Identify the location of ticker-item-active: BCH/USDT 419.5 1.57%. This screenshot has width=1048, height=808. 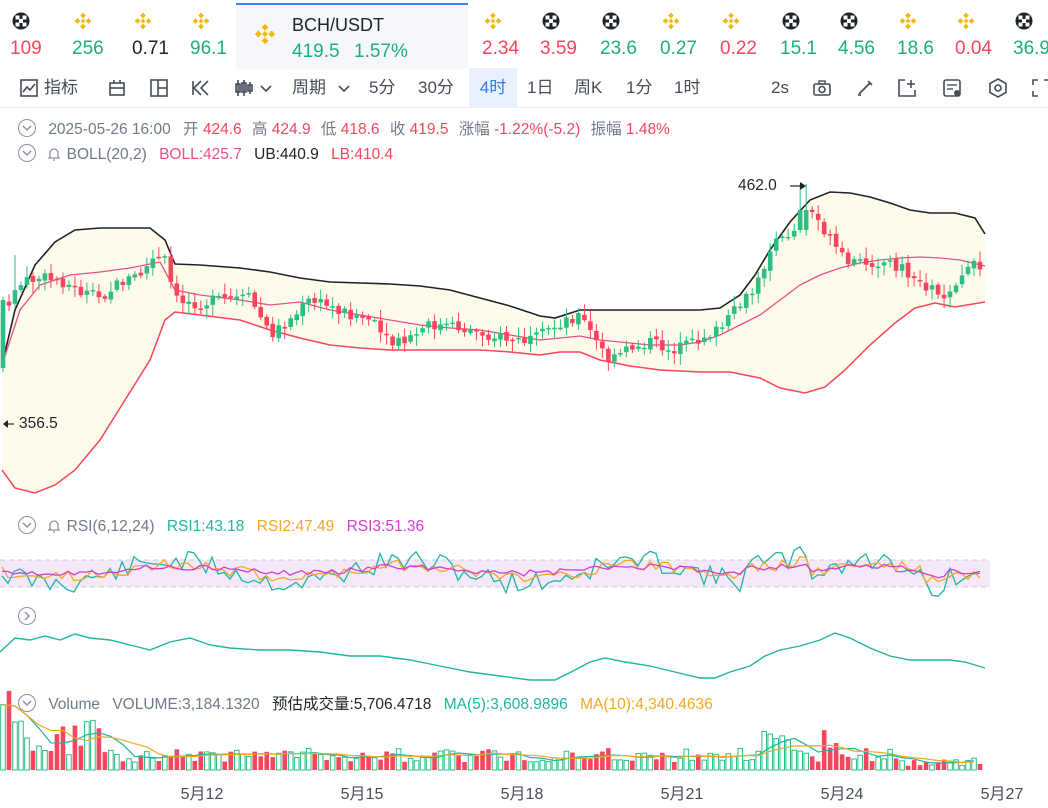
(352, 36).